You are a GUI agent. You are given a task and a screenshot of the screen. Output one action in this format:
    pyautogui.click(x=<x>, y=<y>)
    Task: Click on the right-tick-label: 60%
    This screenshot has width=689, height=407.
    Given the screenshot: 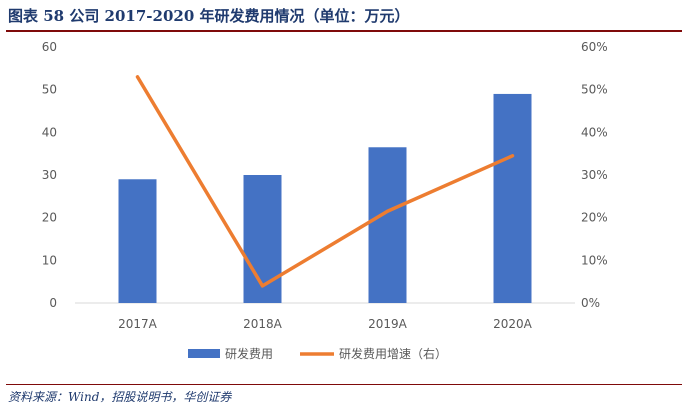 What is the action you would take?
    pyautogui.click(x=594, y=47)
    